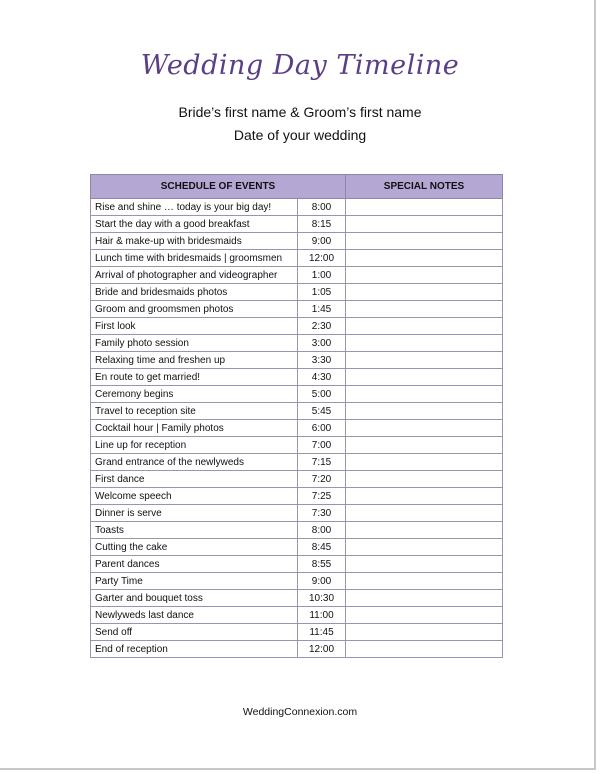 The height and width of the screenshot is (774, 600). What do you see at coordinates (321, 479) in the screenshot?
I see `time-cell: 7:20` at bounding box center [321, 479].